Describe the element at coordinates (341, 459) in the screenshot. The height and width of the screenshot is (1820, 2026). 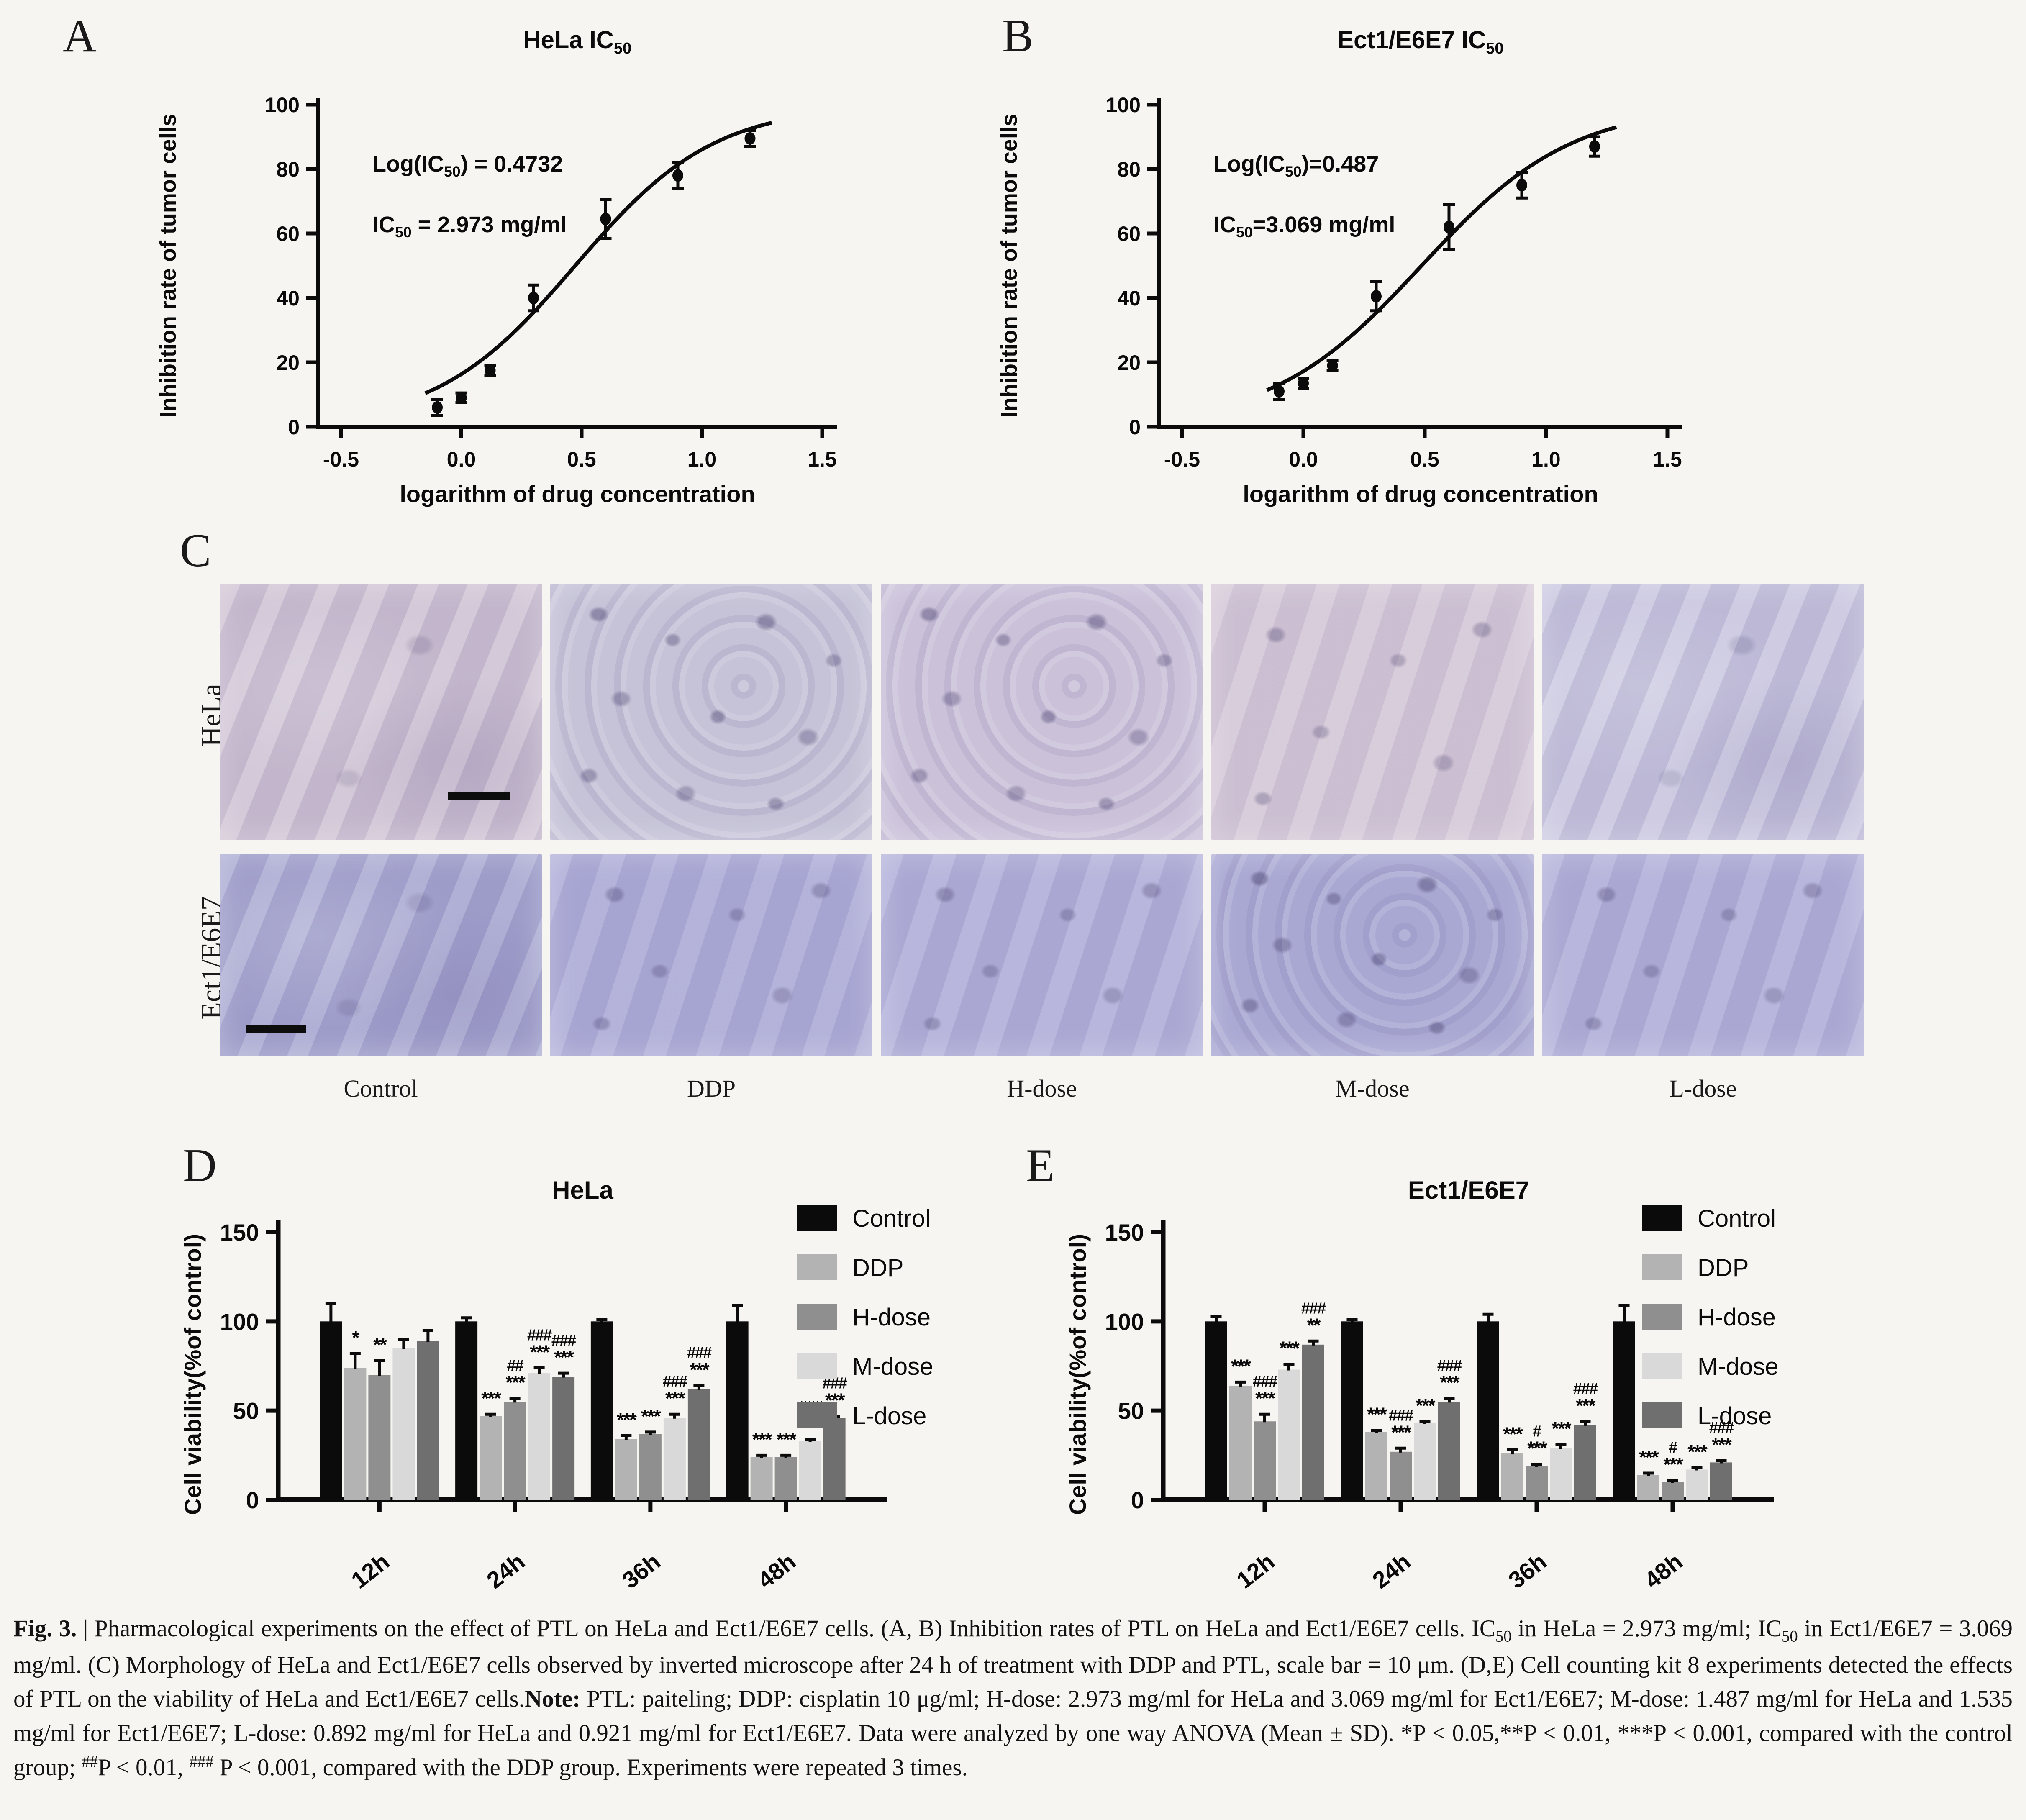
I see `tspan-mark: -0.5` at that location.